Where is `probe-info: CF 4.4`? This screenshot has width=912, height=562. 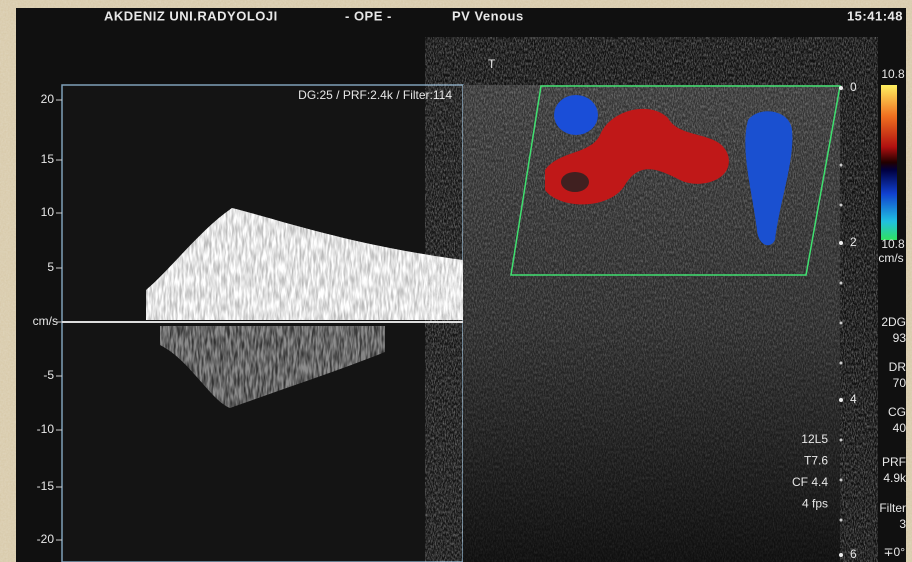
probe-info: CF 4.4 is located at coordinates (810, 482).